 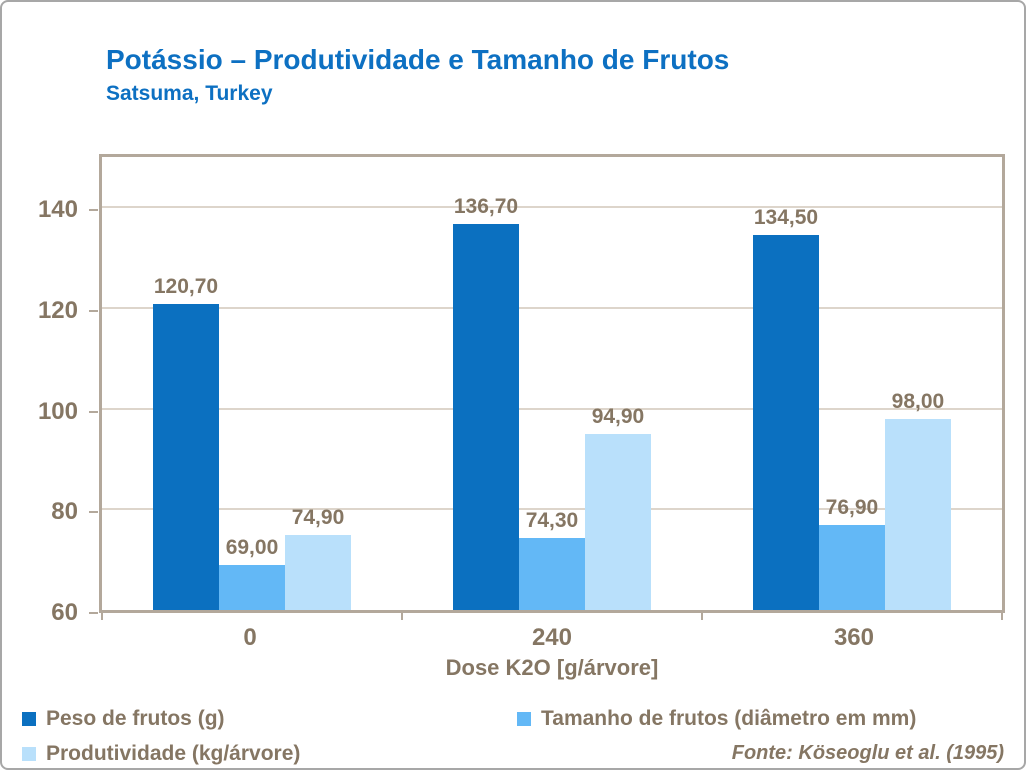 What do you see at coordinates (485, 402) in the screenshot?
I see `bar-series0-cat240: 136,70` at bounding box center [485, 402].